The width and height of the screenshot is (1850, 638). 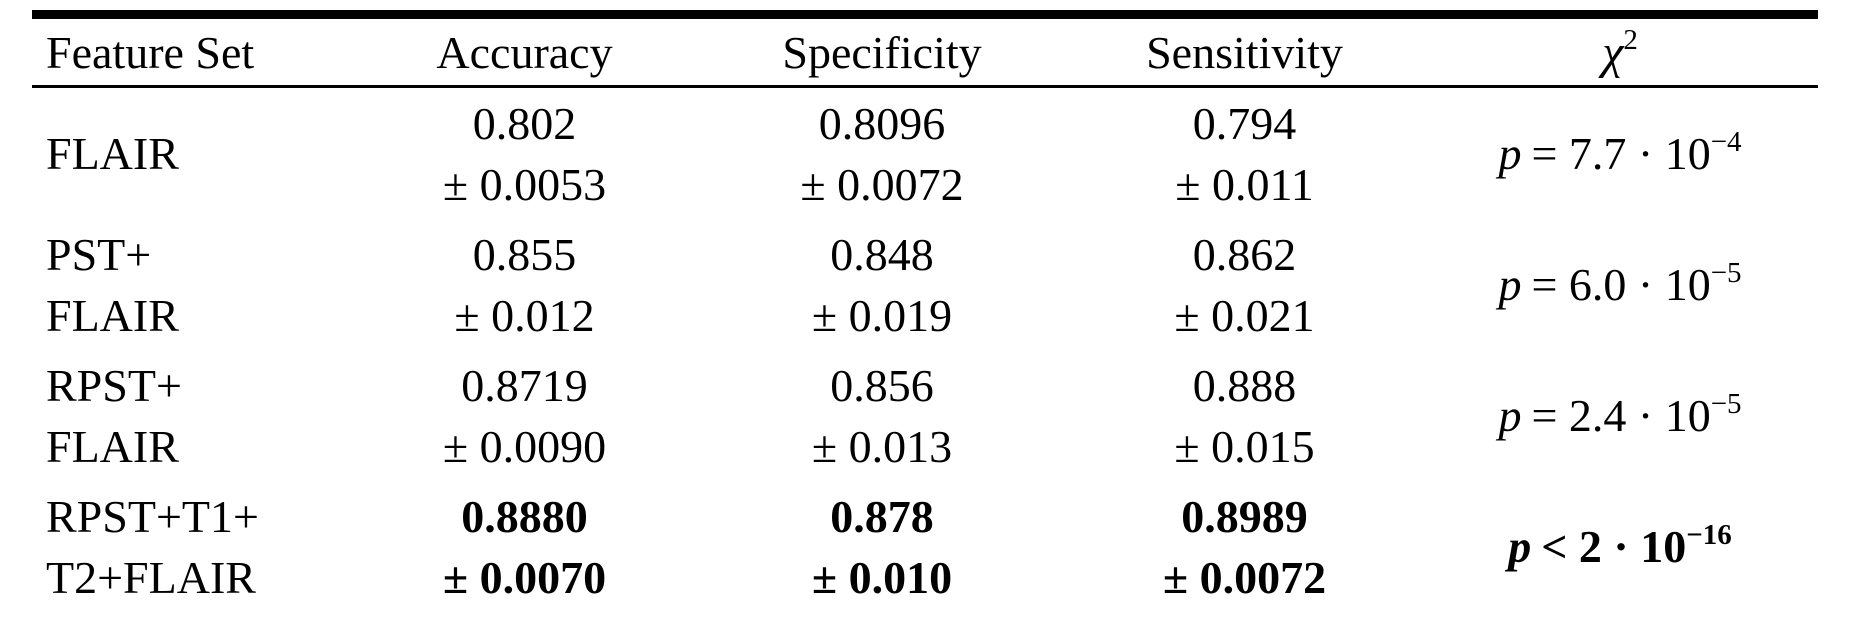 What do you see at coordinates (882, 52) in the screenshot?
I see `column-header-specificity: Specificity` at bounding box center [882, 52].